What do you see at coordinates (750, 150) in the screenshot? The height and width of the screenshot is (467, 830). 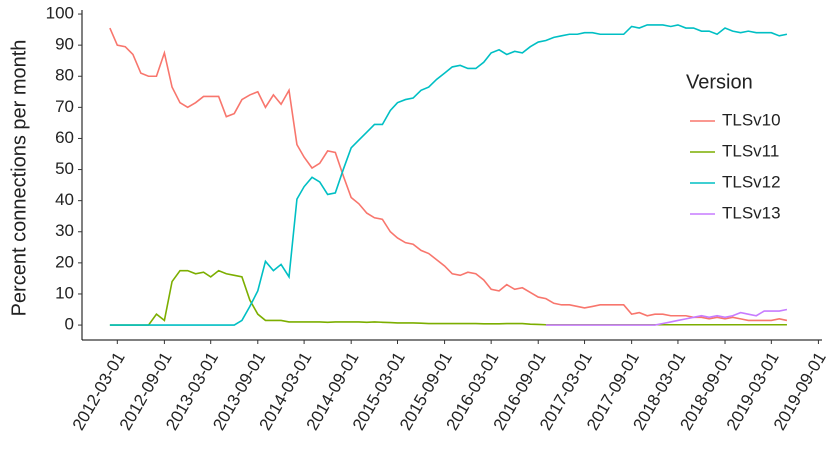 I see `legend-label: TLSv11` at bounding box center [750, 150].